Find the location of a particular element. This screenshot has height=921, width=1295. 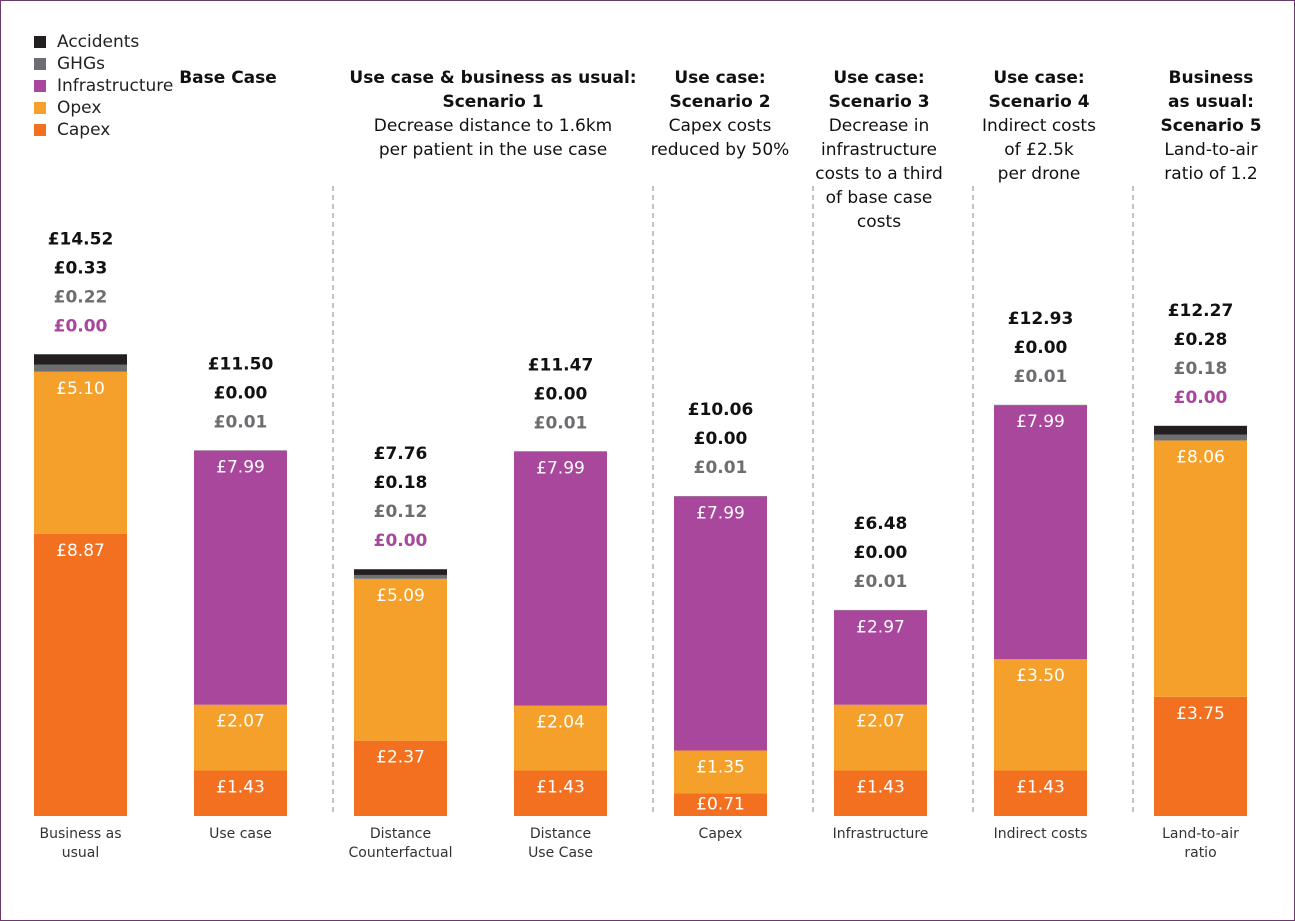

legend-label: Infrastructure is located at coordinates (115, 86).